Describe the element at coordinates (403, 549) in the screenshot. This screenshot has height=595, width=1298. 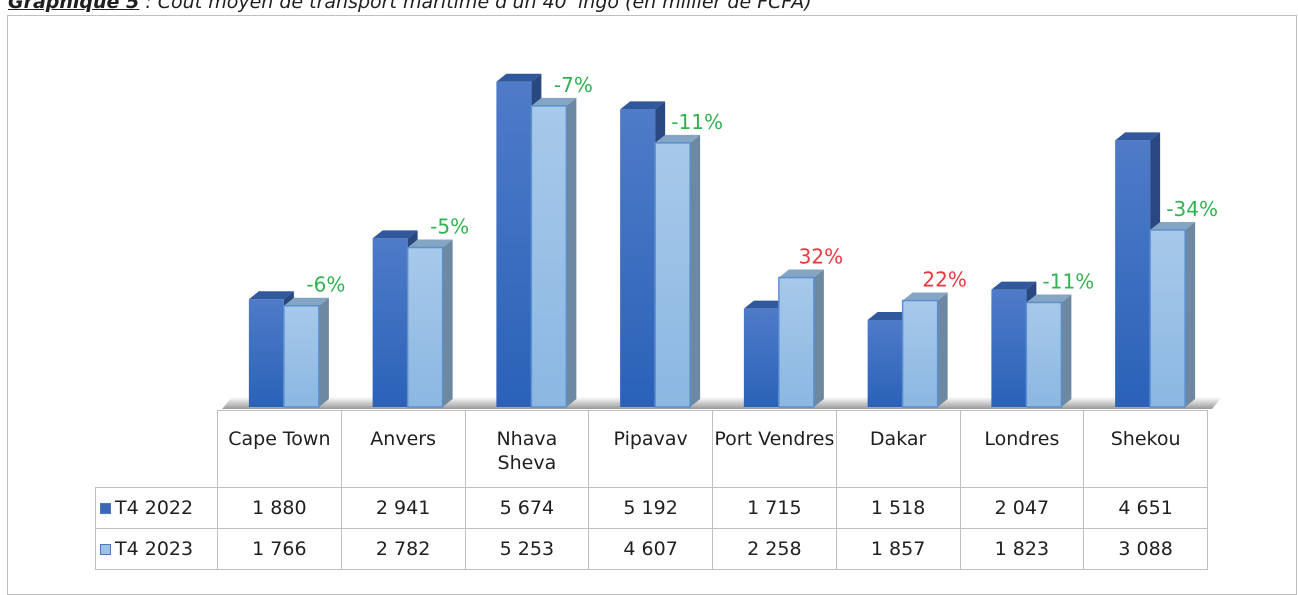
I see `value-label: 2 782` at that location.